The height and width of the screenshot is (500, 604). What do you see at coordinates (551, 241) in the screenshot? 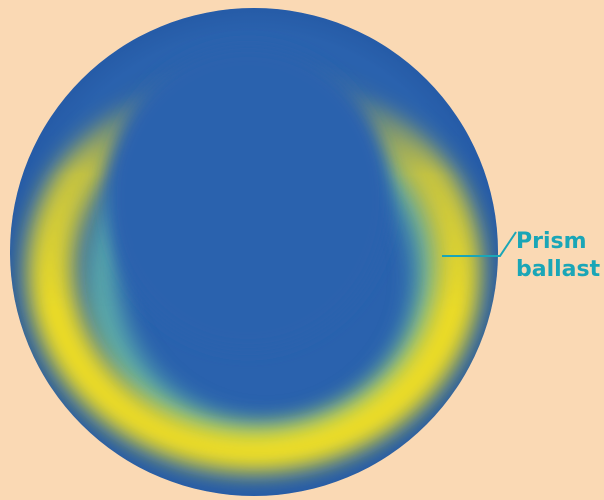
I see `callout-label-line1: Prism` at bounding box center [551, 241].